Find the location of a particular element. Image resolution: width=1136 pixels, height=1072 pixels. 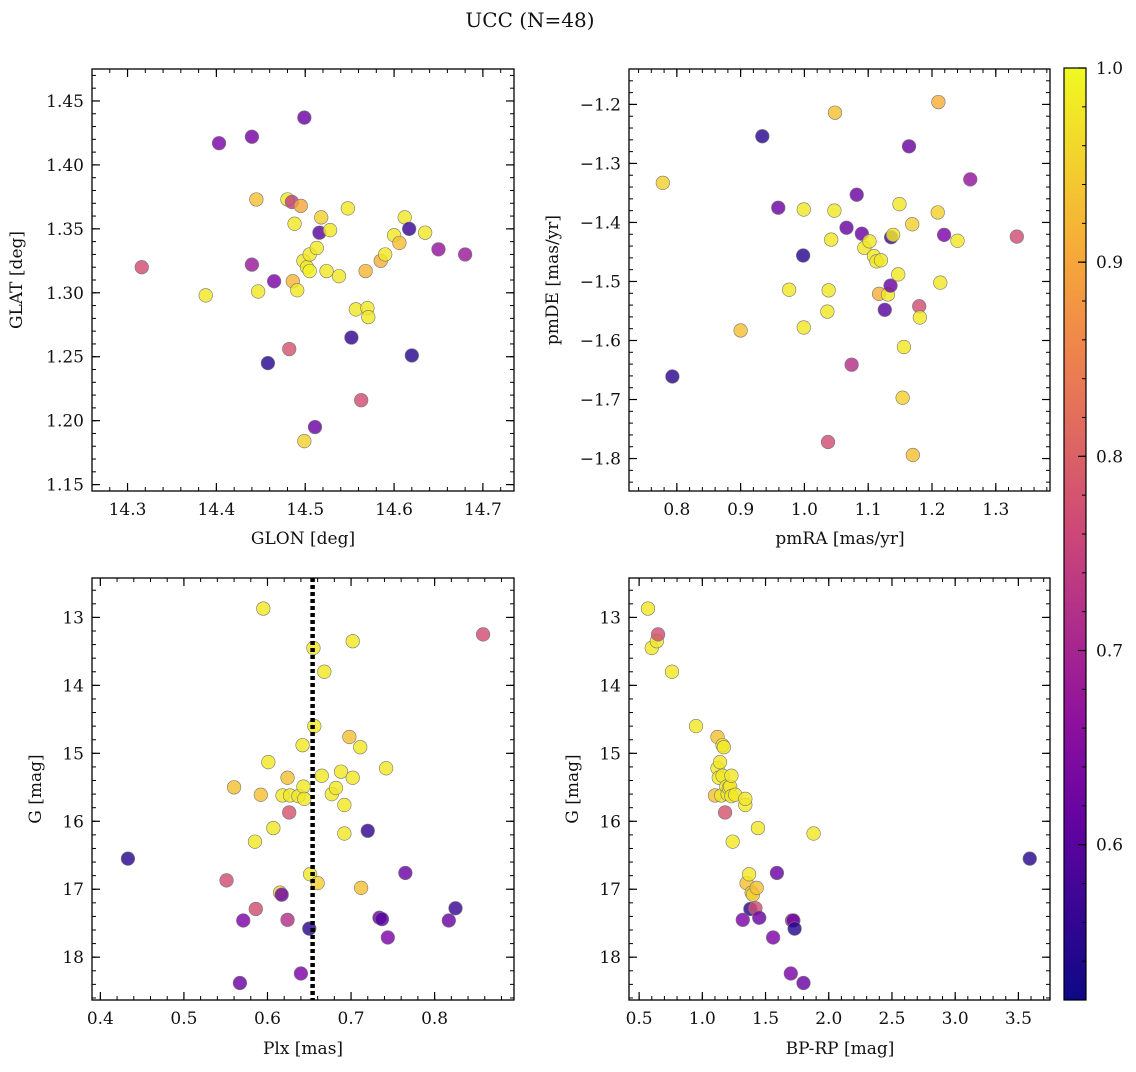

x-tick-label: 14.7 is located at coordinates (483, 510).